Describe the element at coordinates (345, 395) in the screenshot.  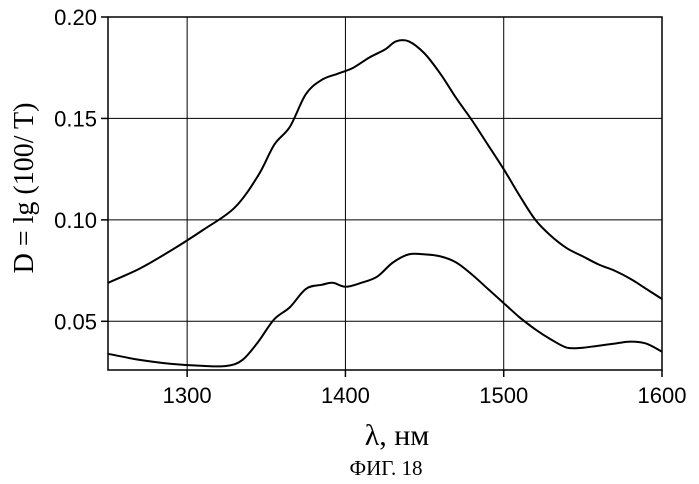
I see `x-tick-label: 1400` at that location.